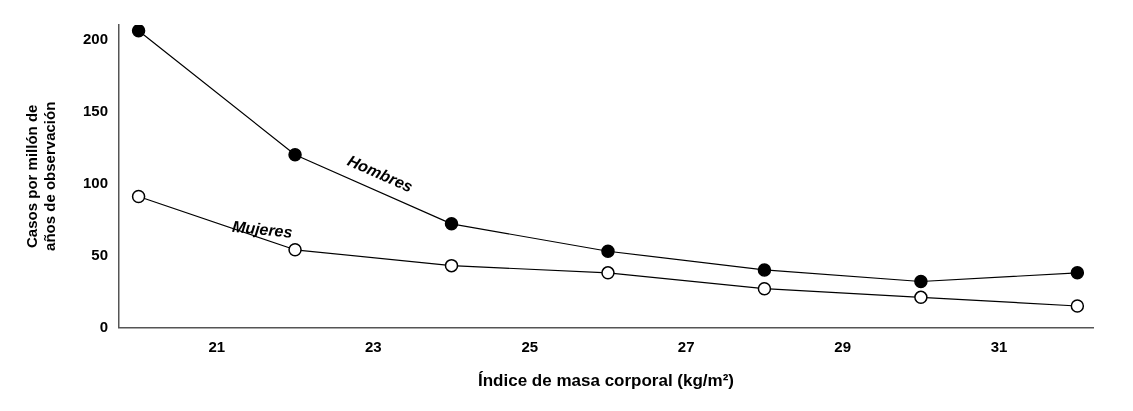 This screenshot has width=1133, height=411. What do you see at coordinates (262, 229) in the screenshot?
I see `text: Mujeres` at bounding box center [262, 229].